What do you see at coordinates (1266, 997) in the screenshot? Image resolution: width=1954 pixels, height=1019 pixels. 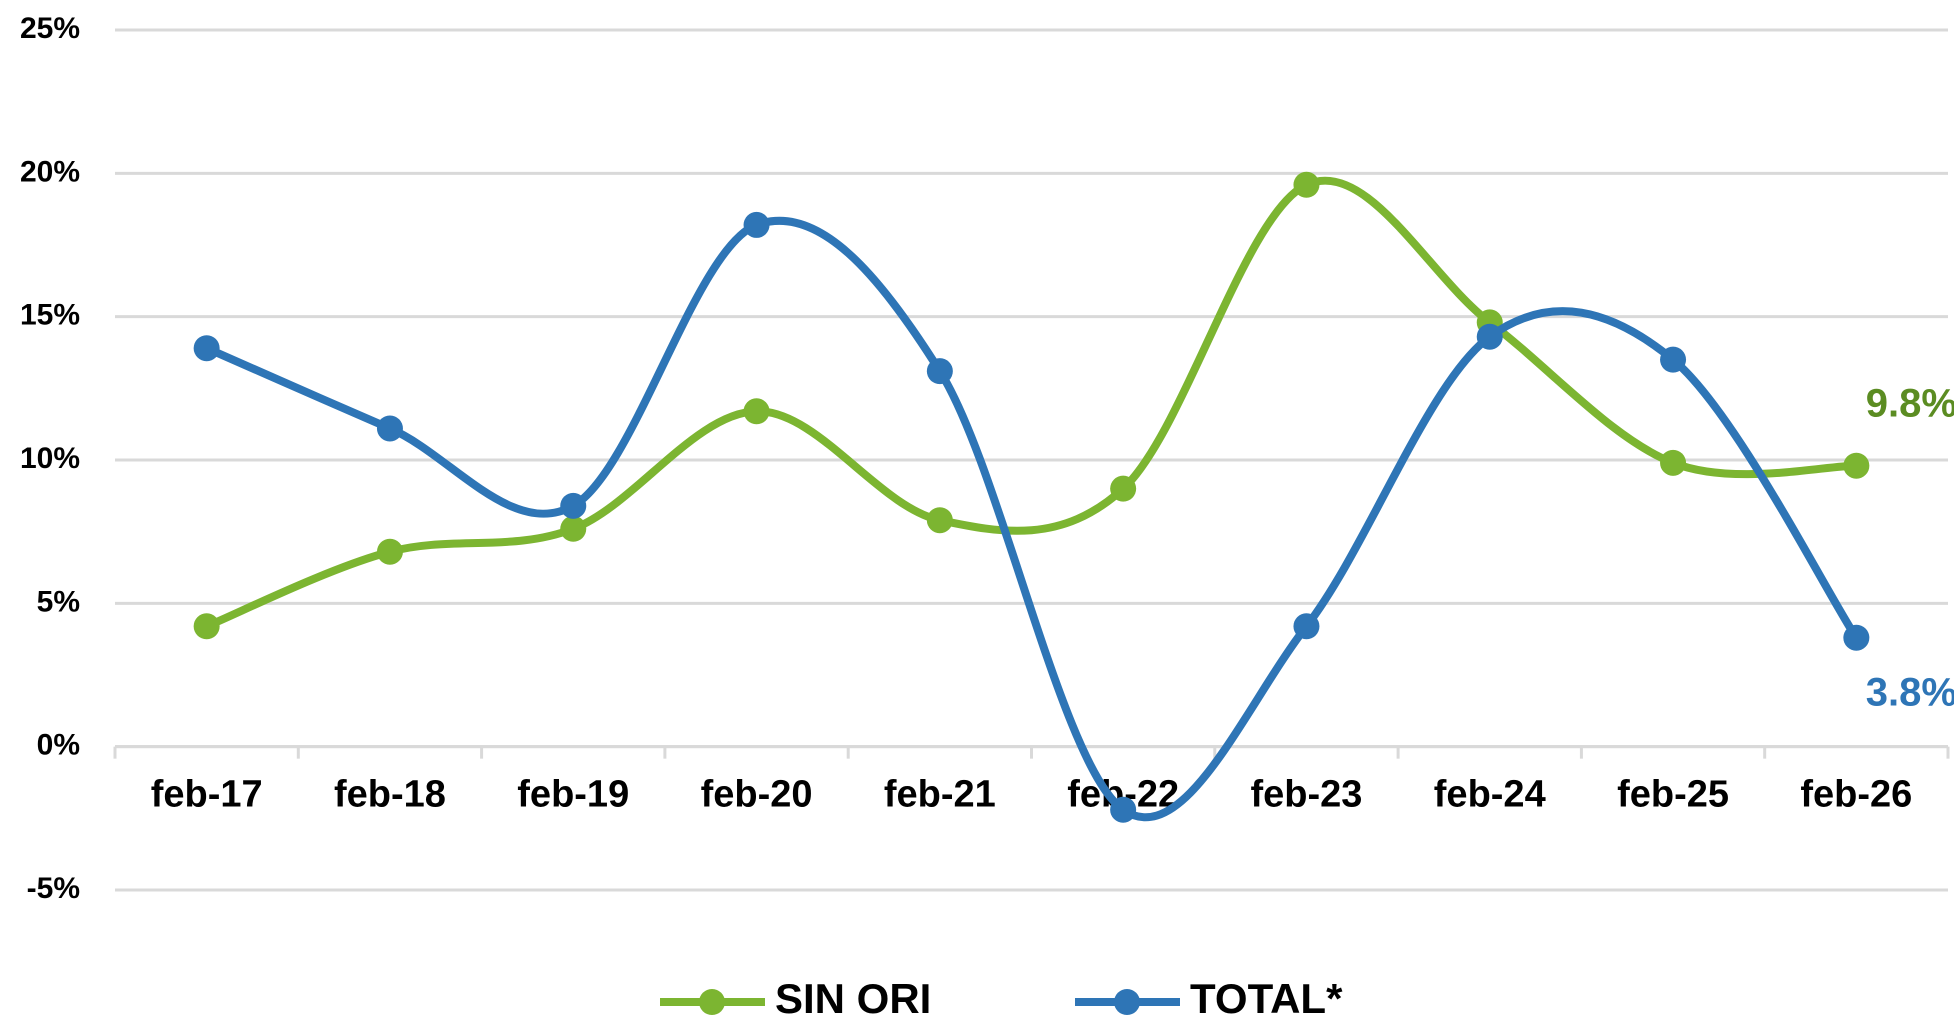 I see `legend-label: TOTAL*` at bounding box center [1266, 997].